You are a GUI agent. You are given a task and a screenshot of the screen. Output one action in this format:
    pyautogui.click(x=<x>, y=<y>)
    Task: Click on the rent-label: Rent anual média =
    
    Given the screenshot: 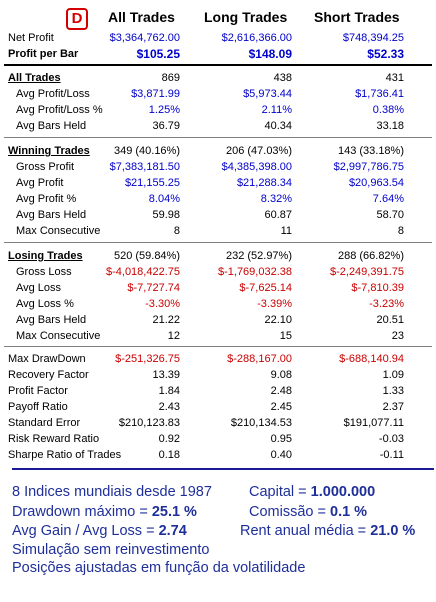 What is the action you would take?
    pyautogui.click(x=305, y=531)
    